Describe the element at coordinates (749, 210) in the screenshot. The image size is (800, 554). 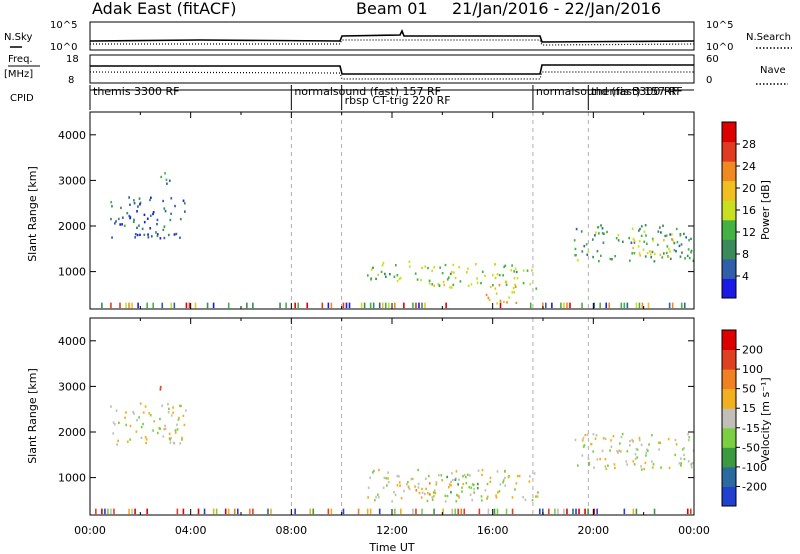
I see `colorbar-tick-label: 16` at that location.